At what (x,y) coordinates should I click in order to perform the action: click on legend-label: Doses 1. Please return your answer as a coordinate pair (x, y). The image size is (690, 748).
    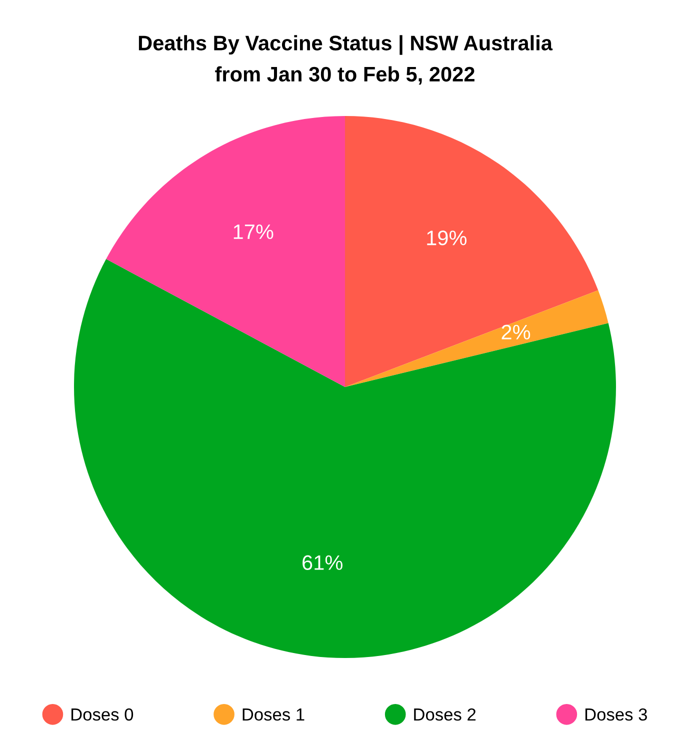
    Looking at the image, I should click on (273, 714).